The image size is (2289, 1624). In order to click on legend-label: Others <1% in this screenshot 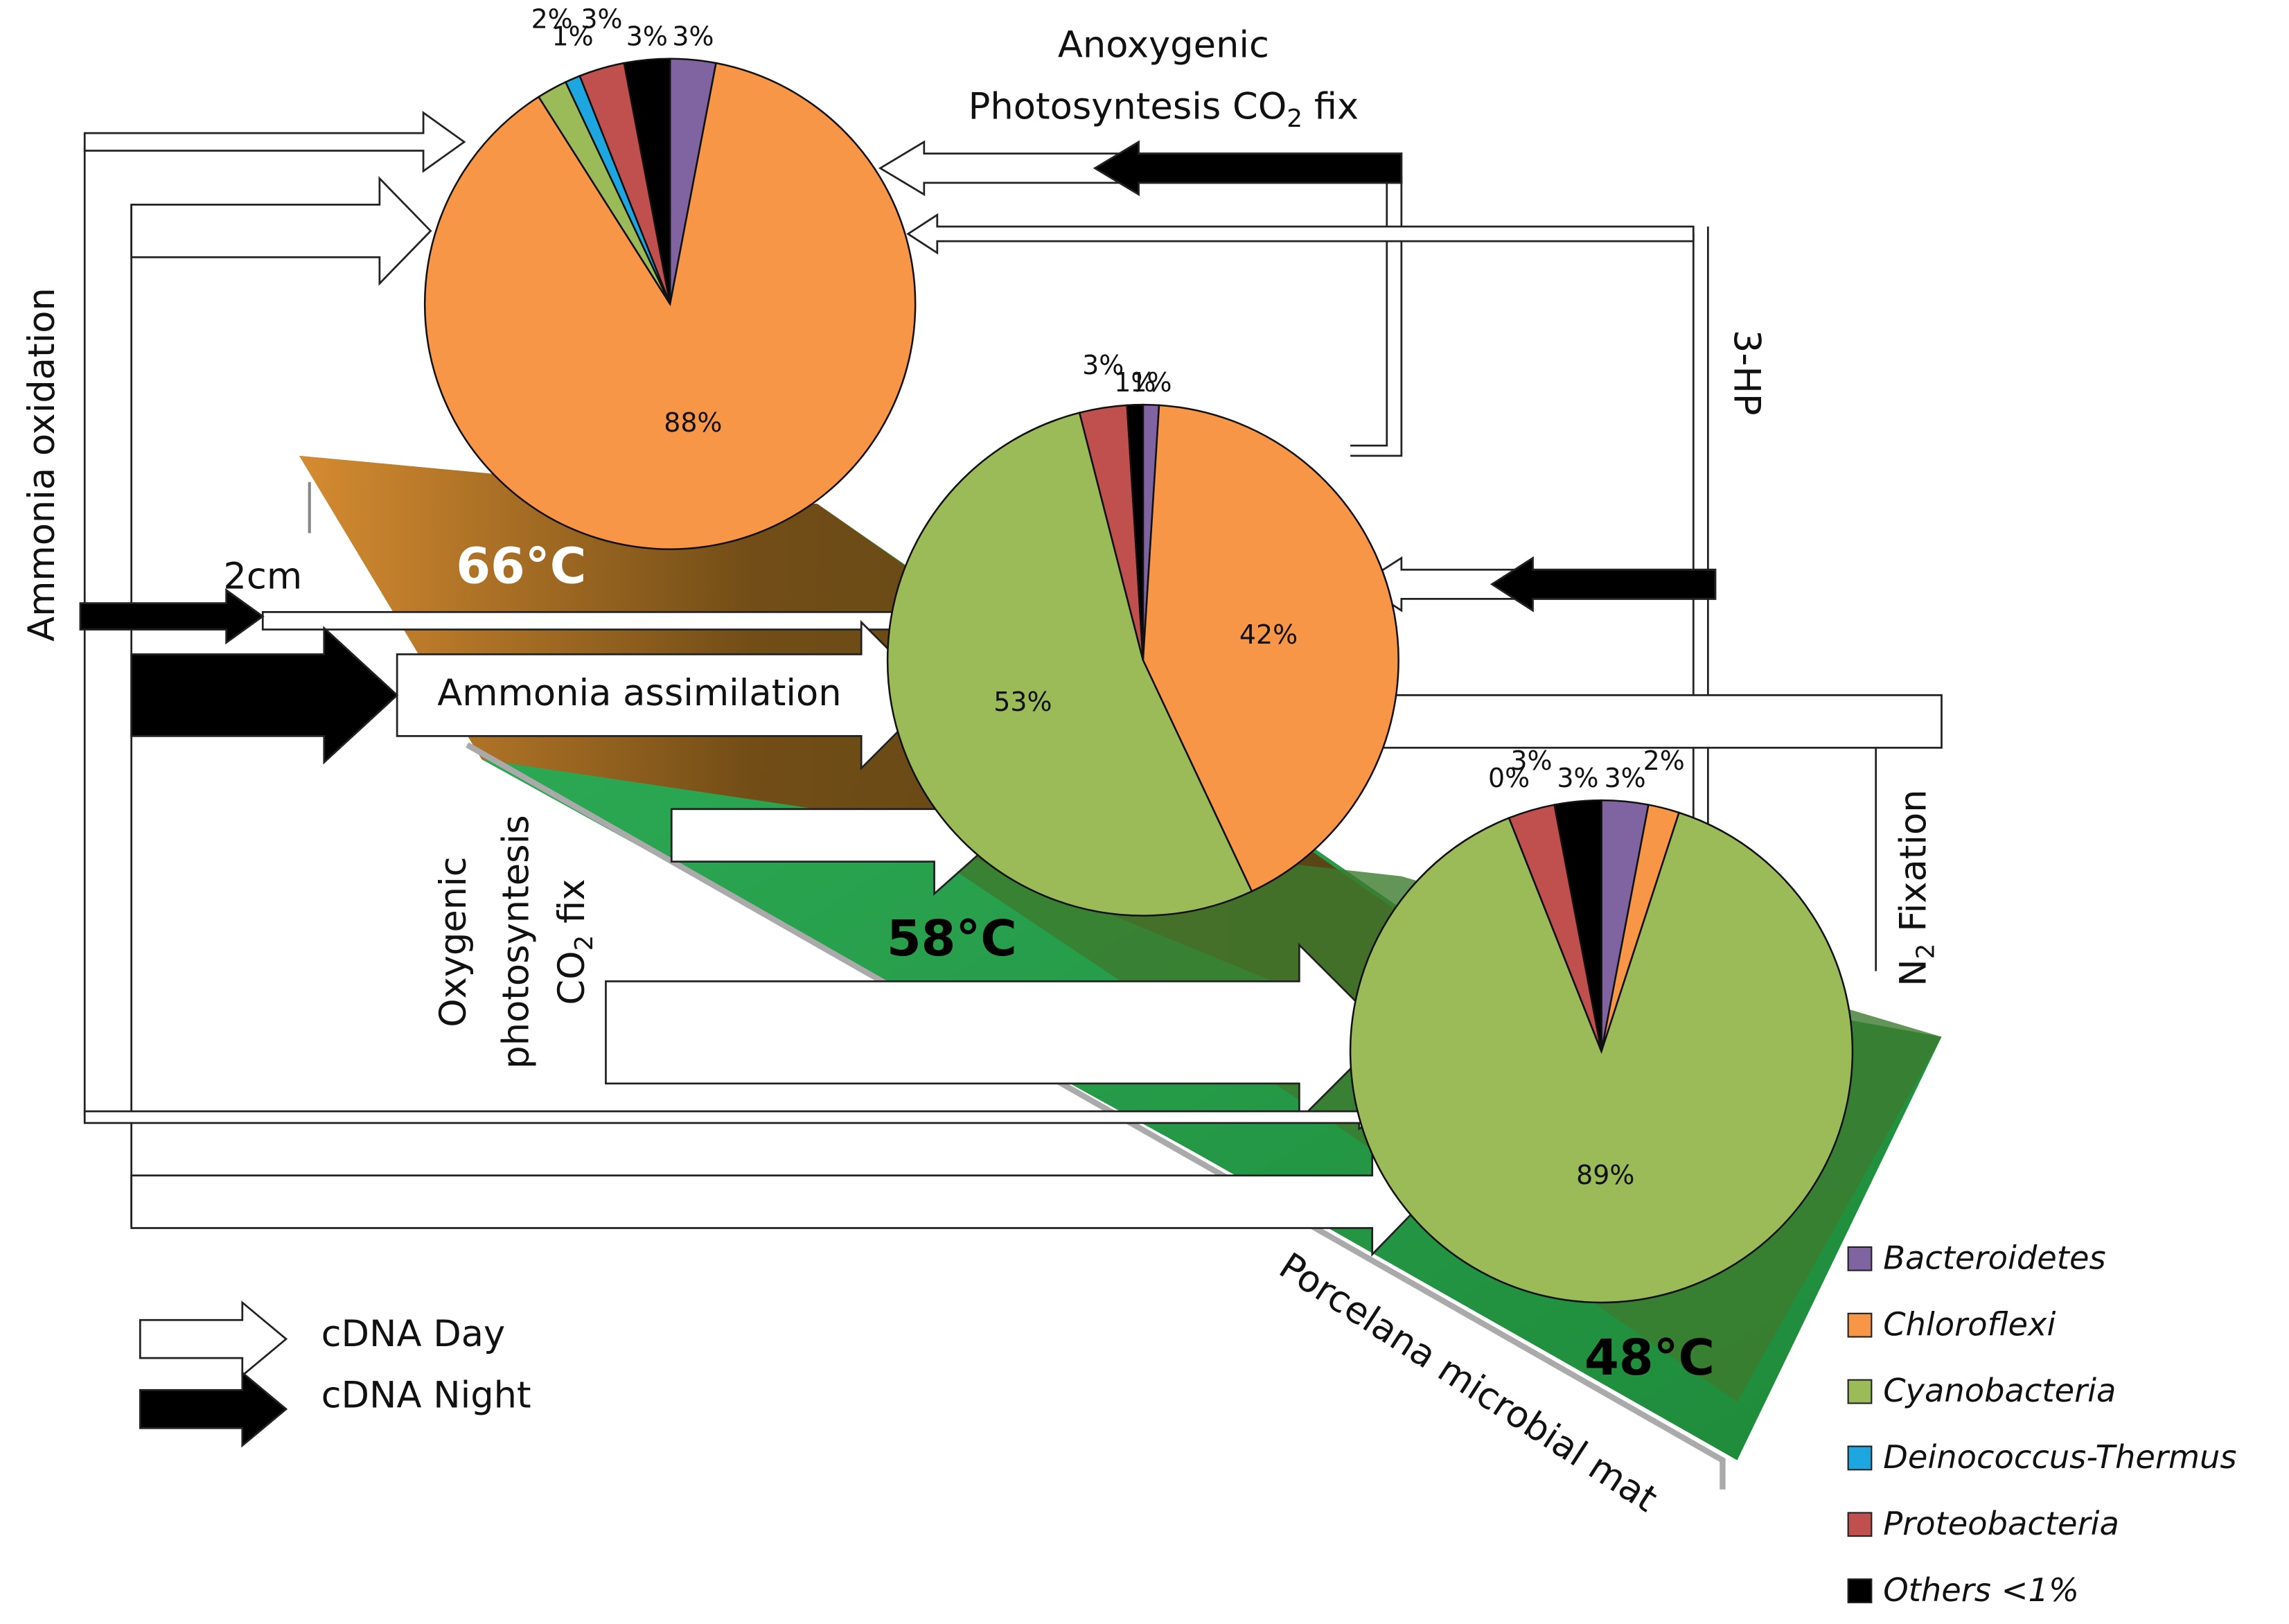, I will do `click(1981, 1590)`.